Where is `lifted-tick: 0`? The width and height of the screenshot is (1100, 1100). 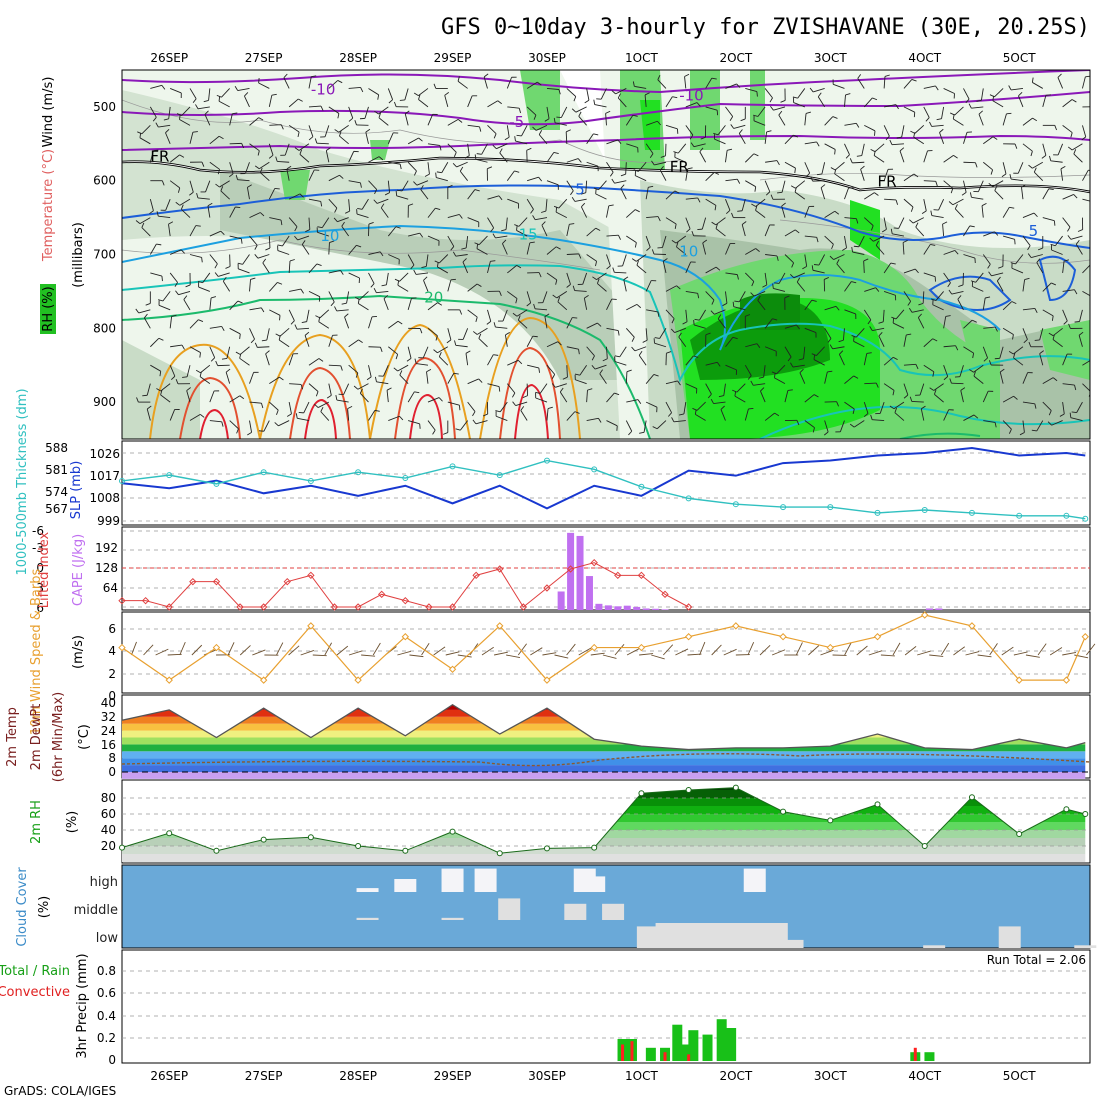 lifted-tick: 0 is located at coordinates (40, 568).